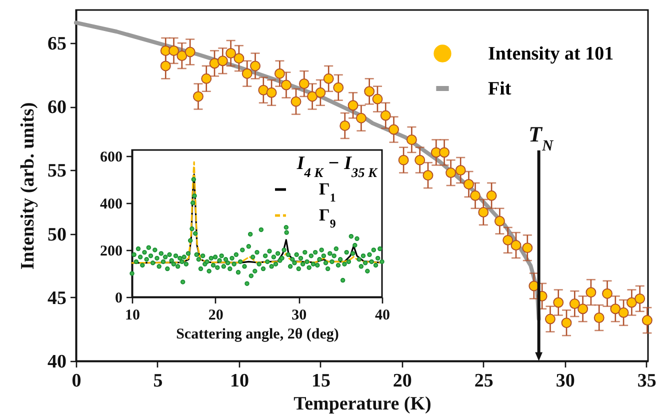 The height and width of the screenshot is (414, 661). I want to click on x-tick-label: 40, so click(382, 316).